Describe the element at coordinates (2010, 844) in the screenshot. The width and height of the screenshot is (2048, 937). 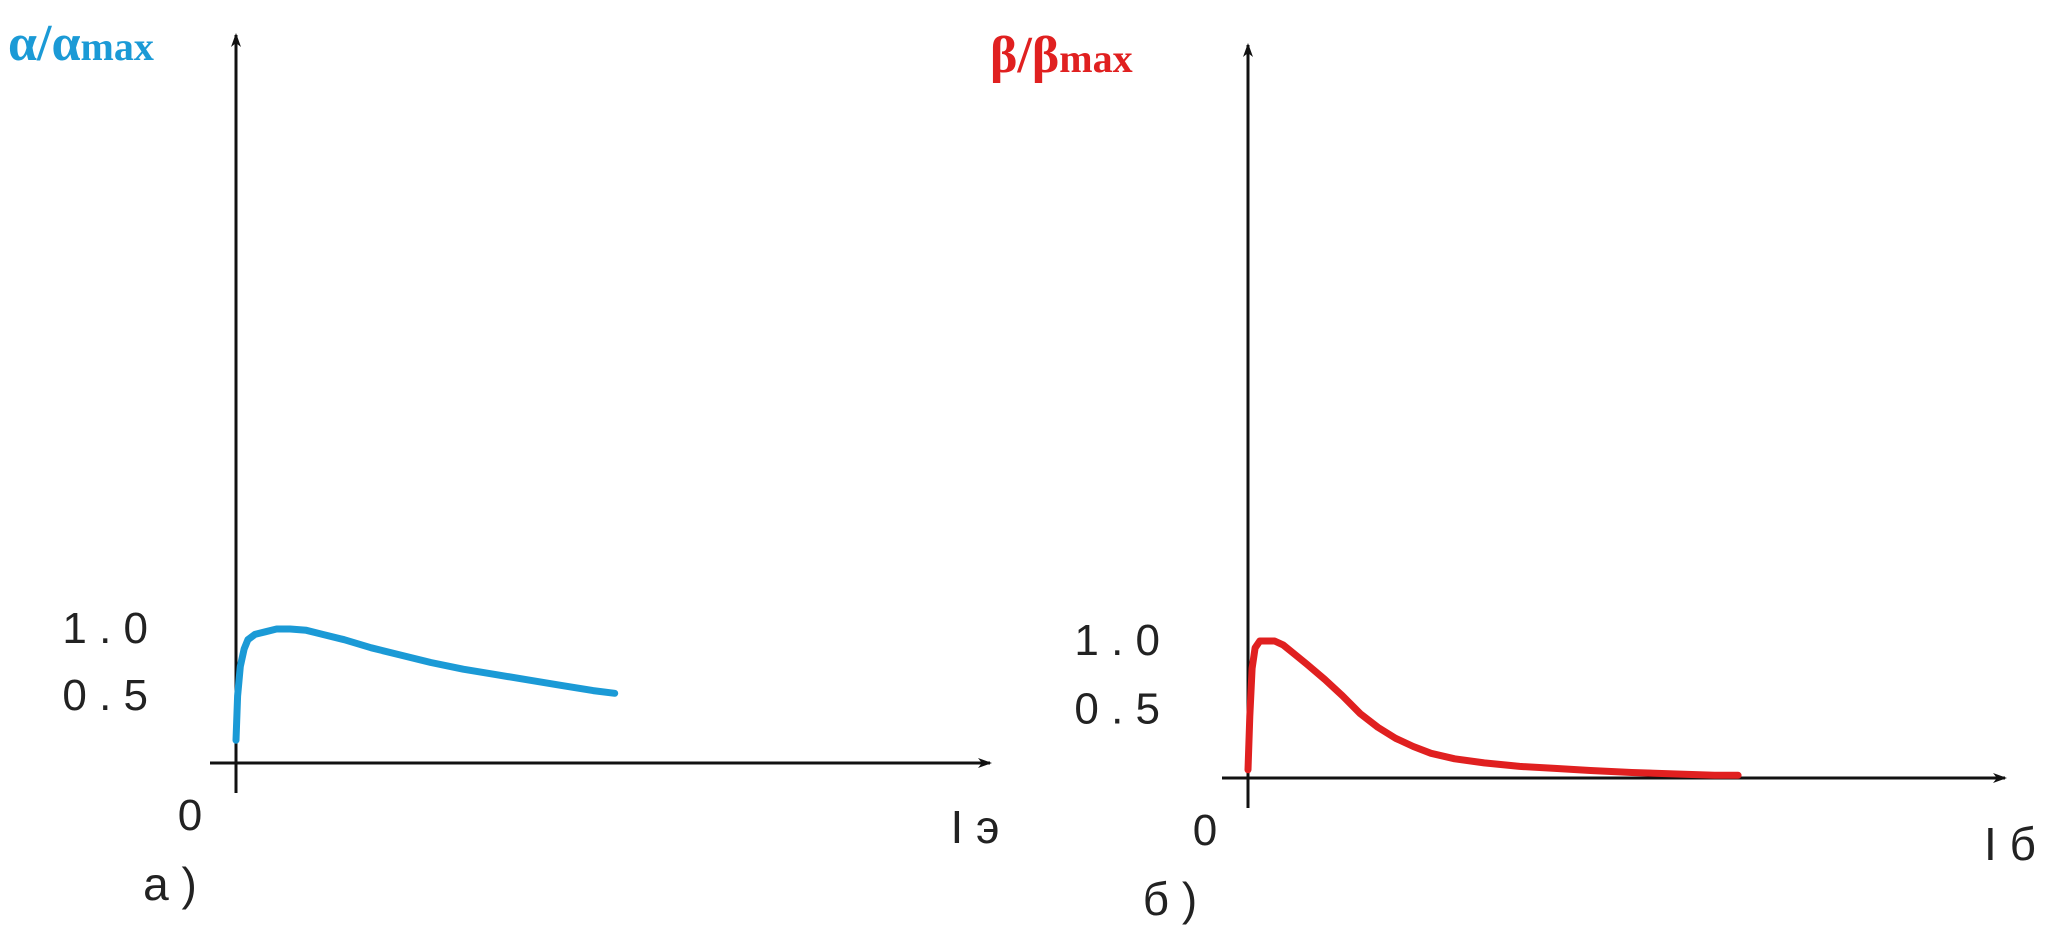
I see `x-axis-label: I б` at that location.